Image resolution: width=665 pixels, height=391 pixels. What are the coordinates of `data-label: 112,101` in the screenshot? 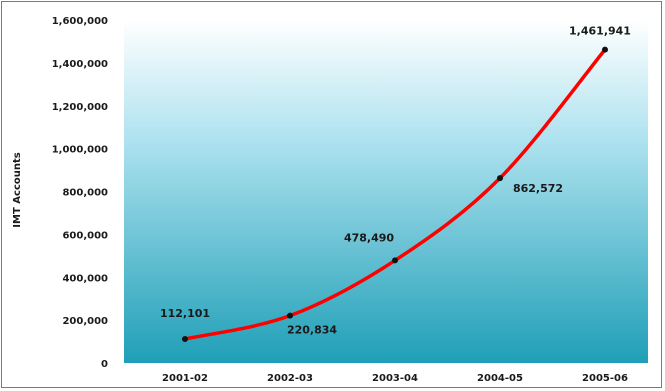 It's located at (185, 313).